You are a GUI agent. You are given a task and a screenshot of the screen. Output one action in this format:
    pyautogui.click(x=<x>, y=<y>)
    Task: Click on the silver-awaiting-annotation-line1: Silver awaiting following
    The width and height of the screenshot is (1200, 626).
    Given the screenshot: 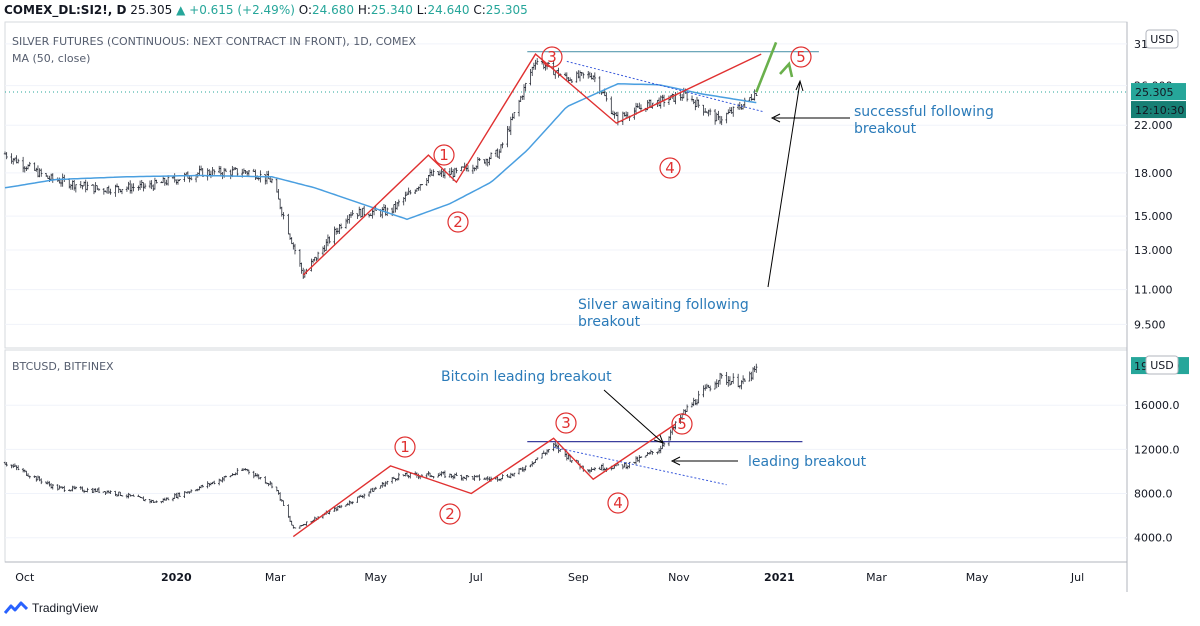 What is the action you would take?
    pyautogui.click(x=663, y=305)
    